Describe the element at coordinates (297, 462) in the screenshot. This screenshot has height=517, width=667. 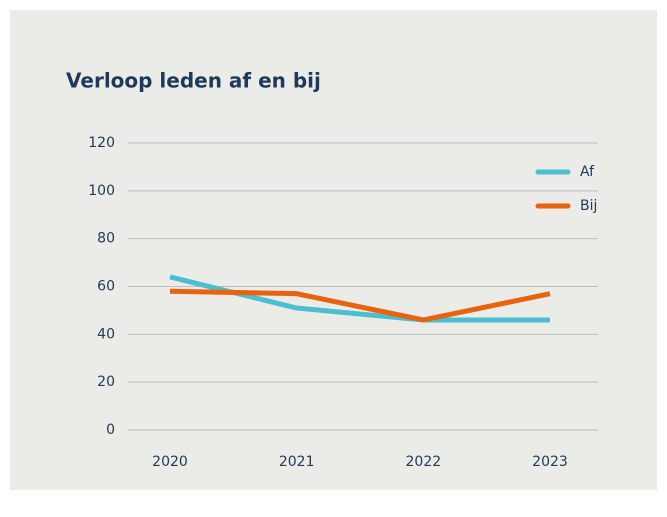
I see `x-tick-label: 2021` at that location.